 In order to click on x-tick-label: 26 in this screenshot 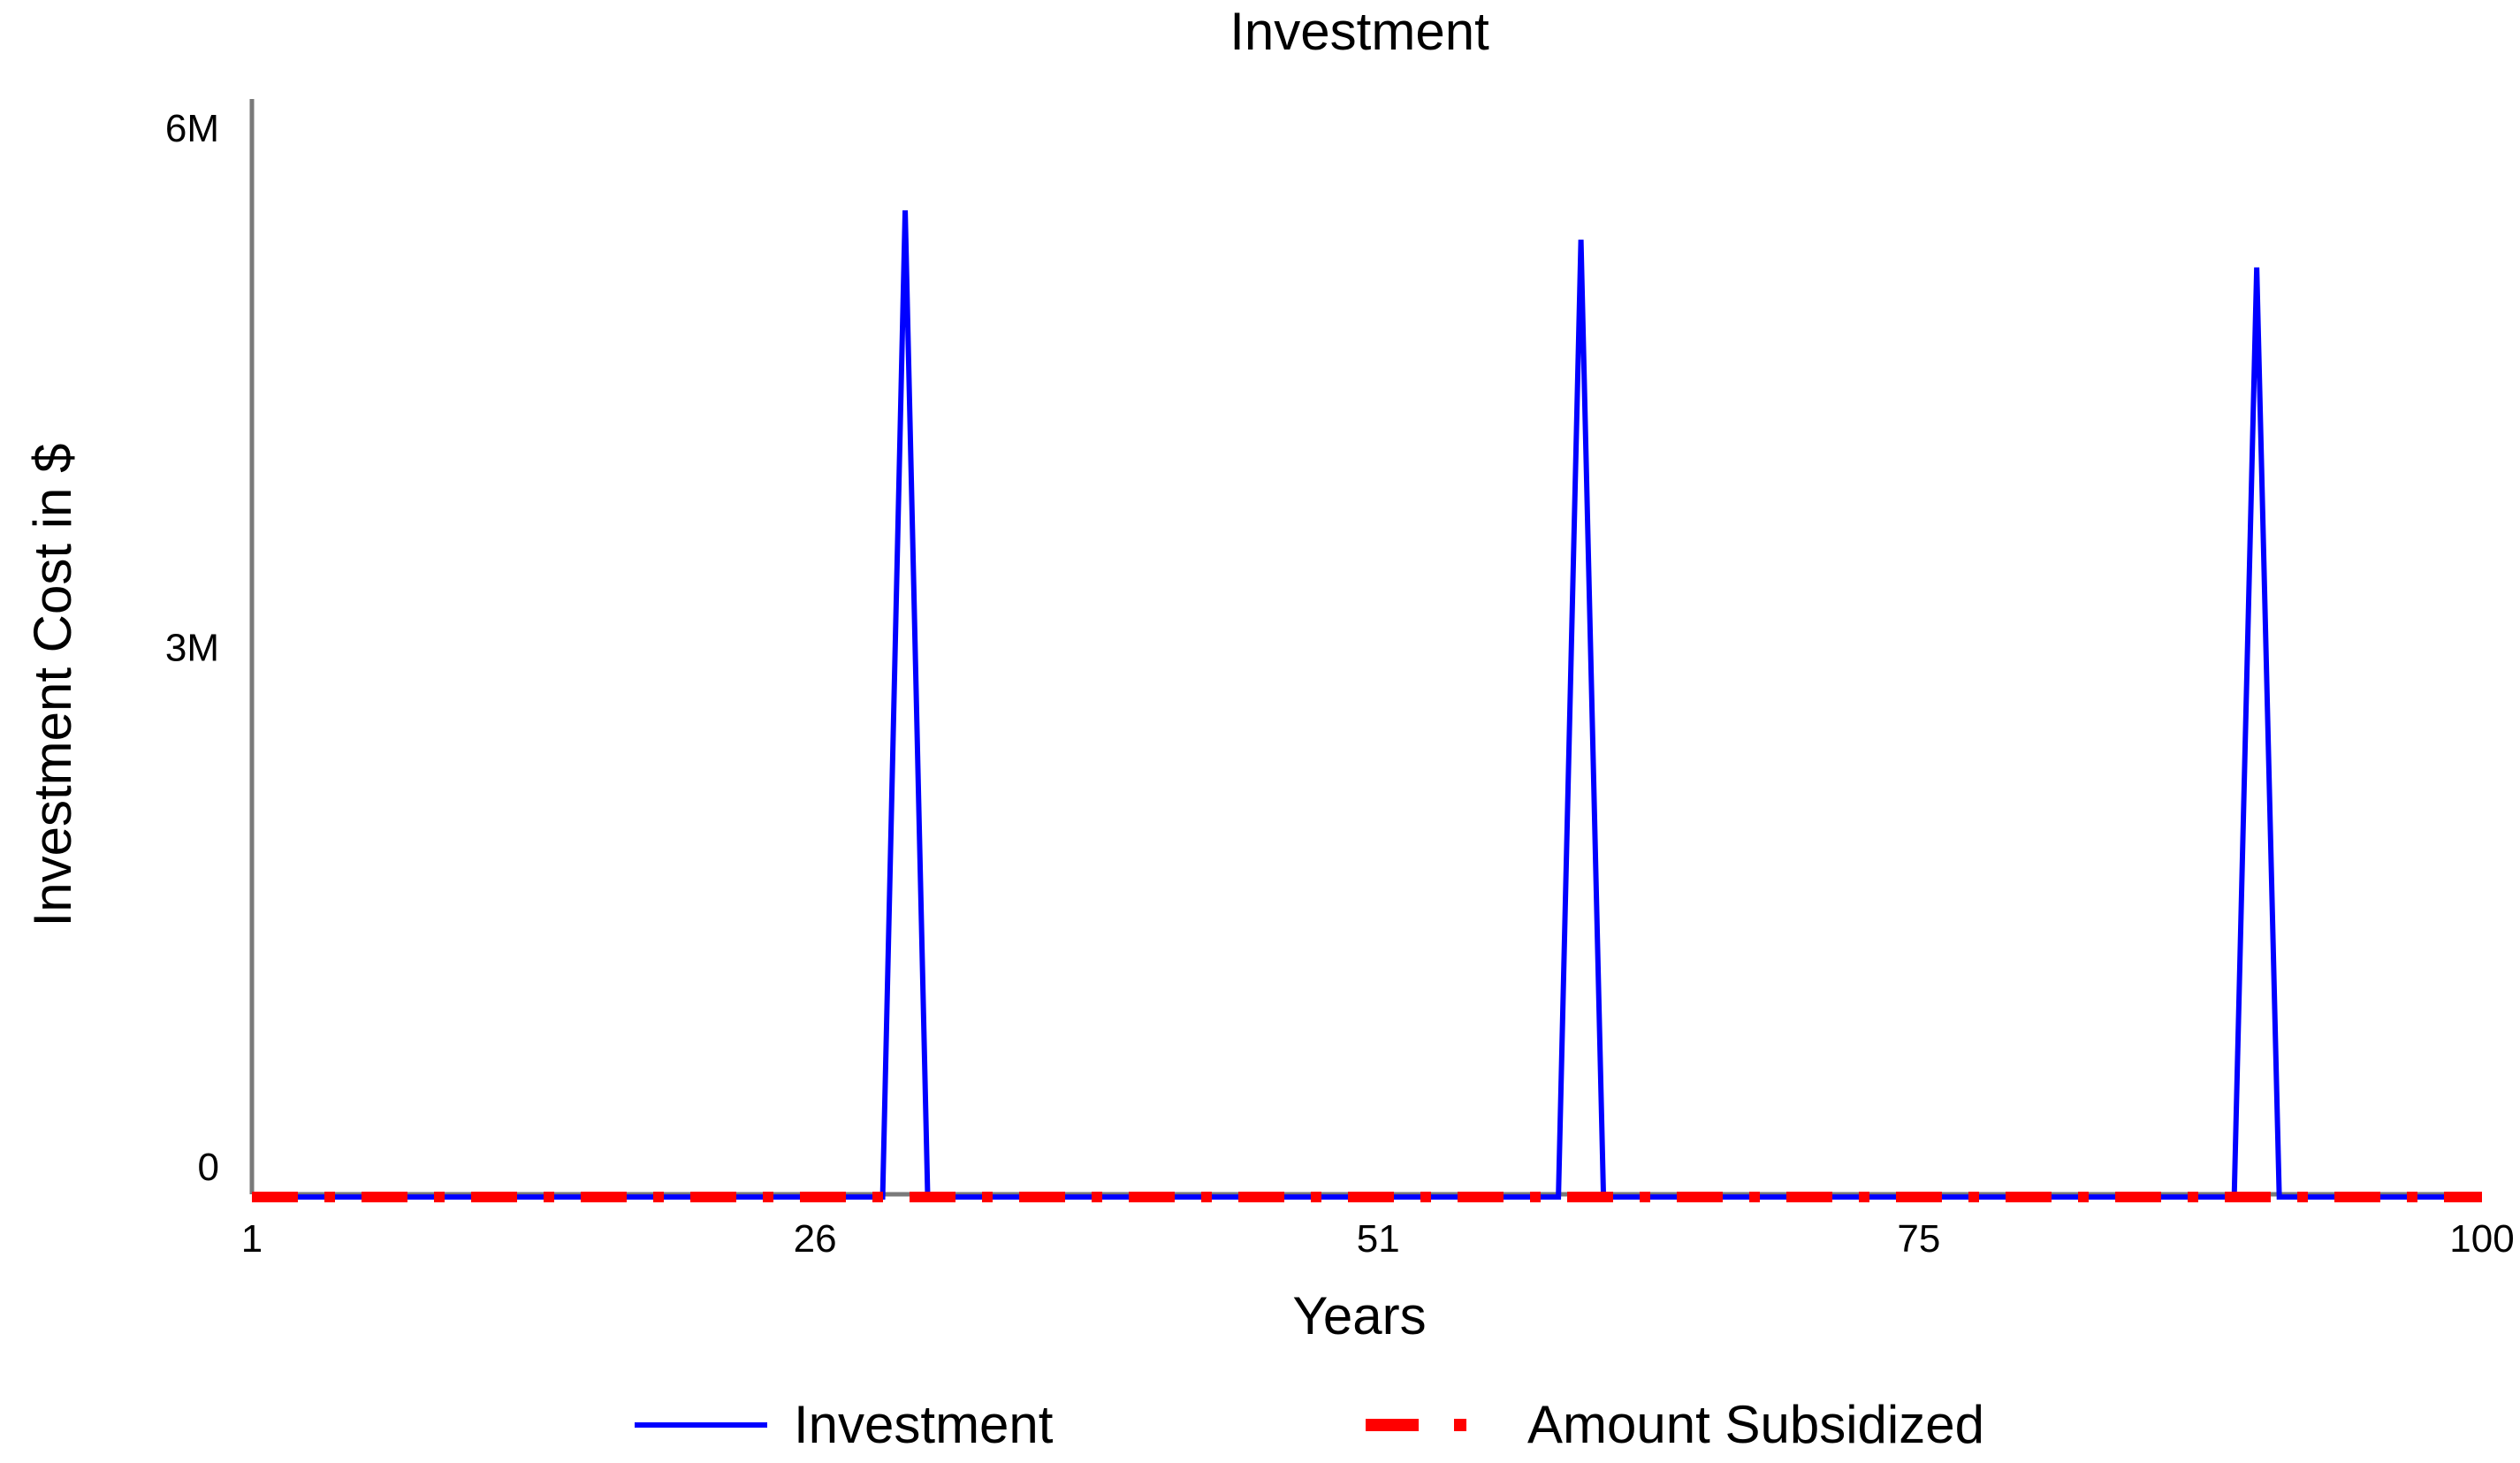, I will do `click(815, 1239)`.